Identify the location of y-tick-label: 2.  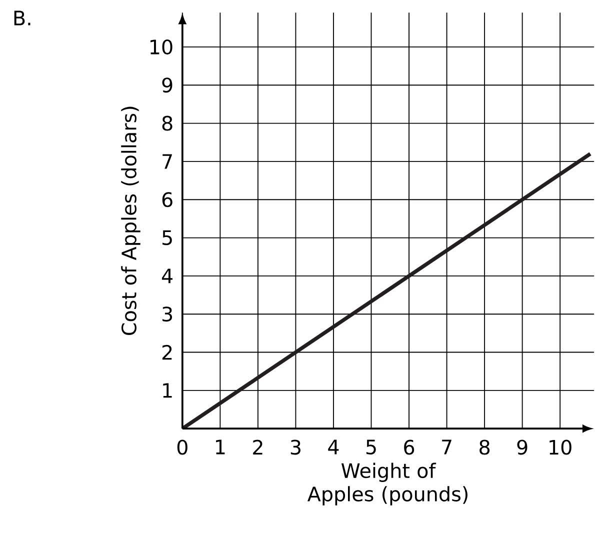
(167, 352).